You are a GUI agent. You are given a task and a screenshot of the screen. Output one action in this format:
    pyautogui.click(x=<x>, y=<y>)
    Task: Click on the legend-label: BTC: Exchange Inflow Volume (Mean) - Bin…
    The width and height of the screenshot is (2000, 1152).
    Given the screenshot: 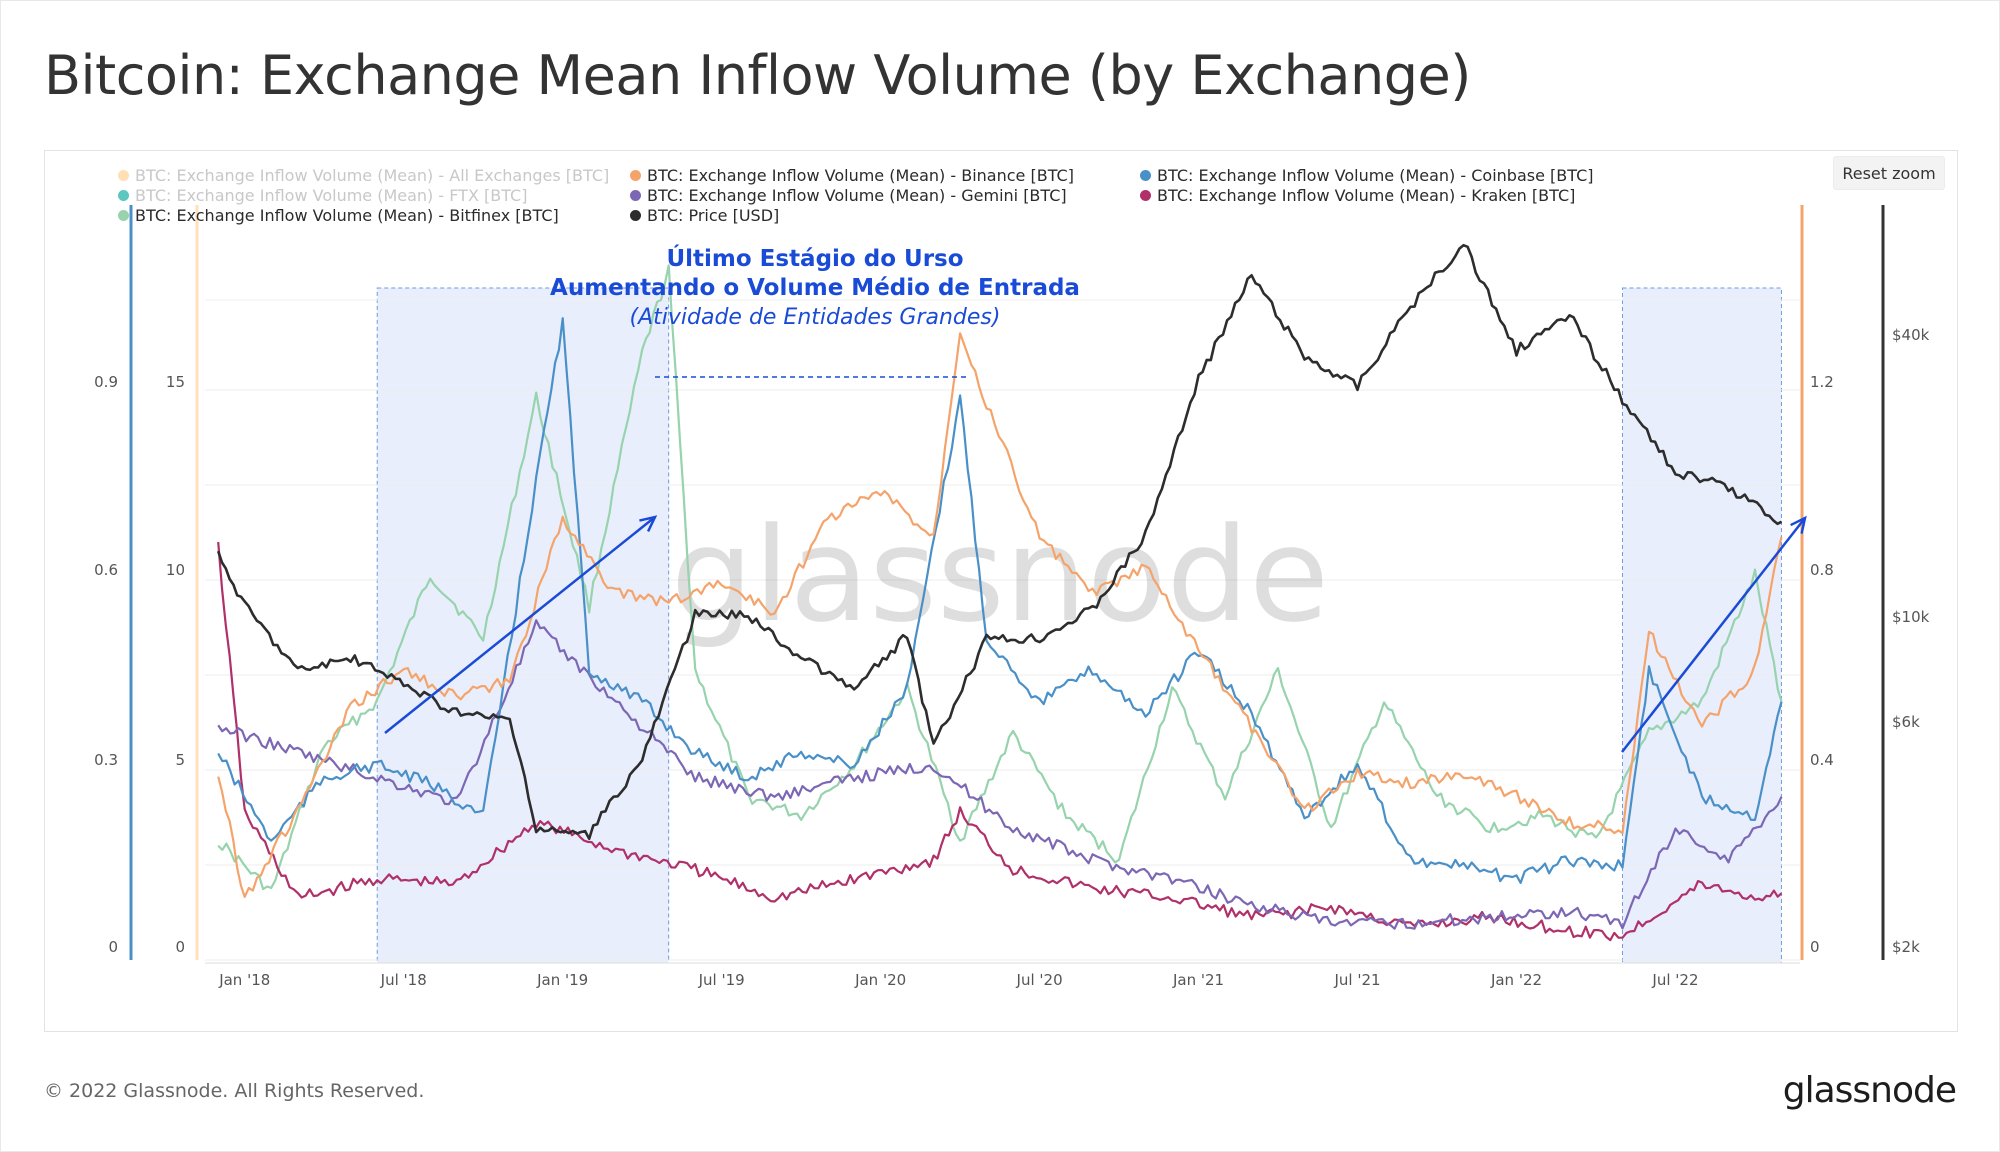 What is the action you would take?
    pyautogui.click(x=860, y=175)
    